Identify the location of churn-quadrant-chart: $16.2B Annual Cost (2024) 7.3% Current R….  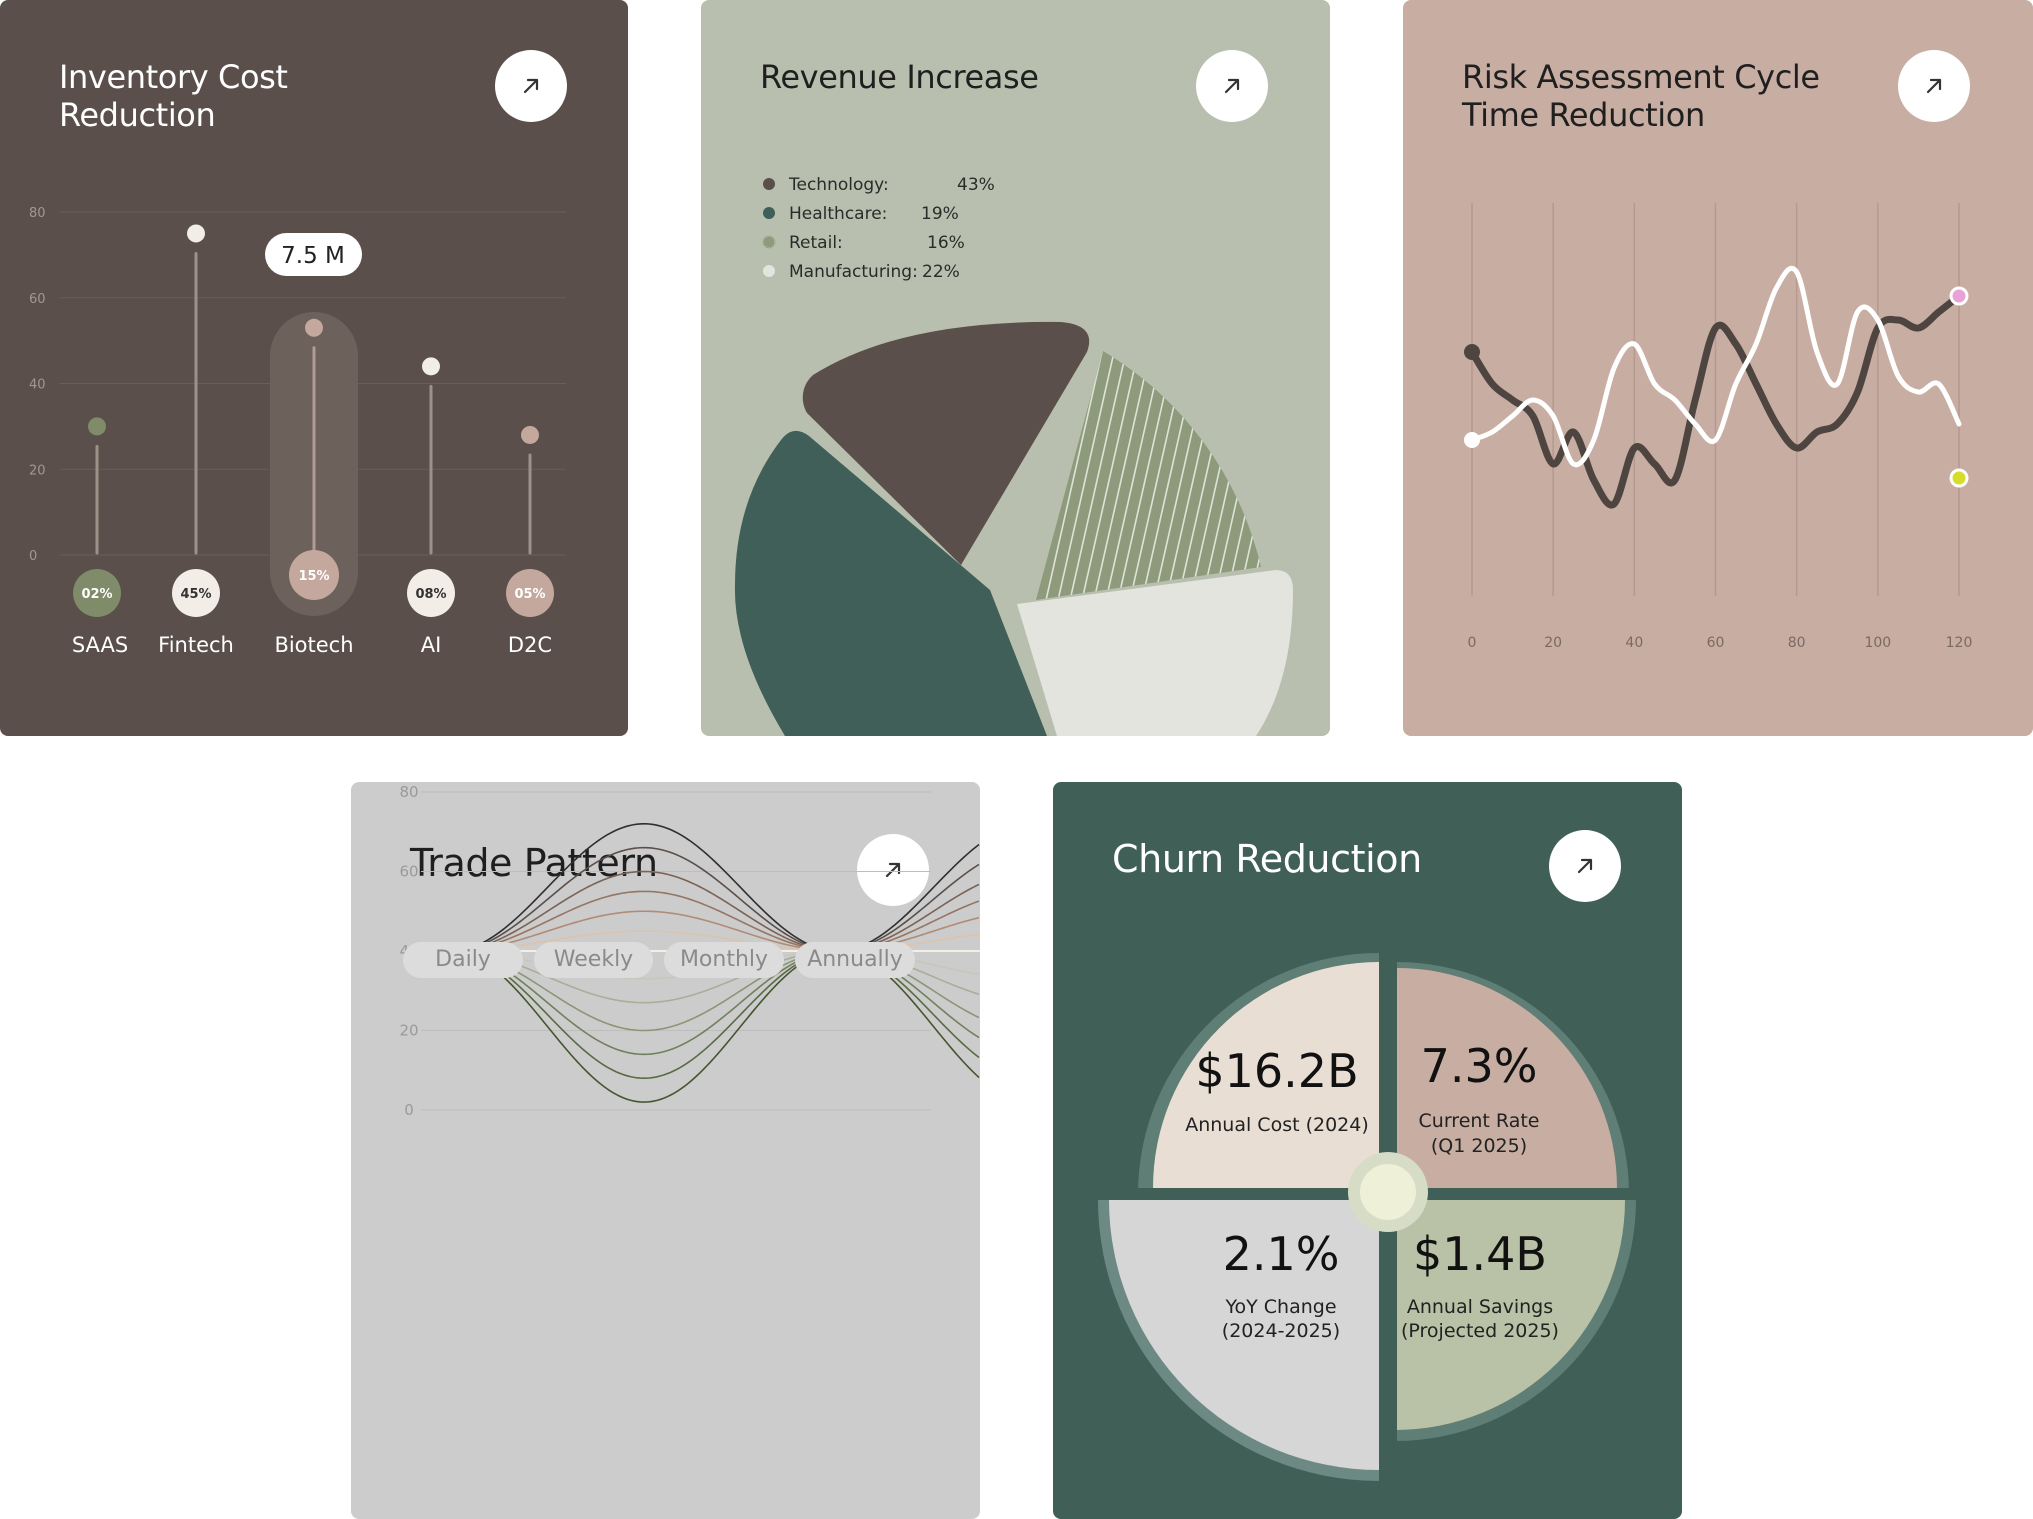
(1373, 1222).